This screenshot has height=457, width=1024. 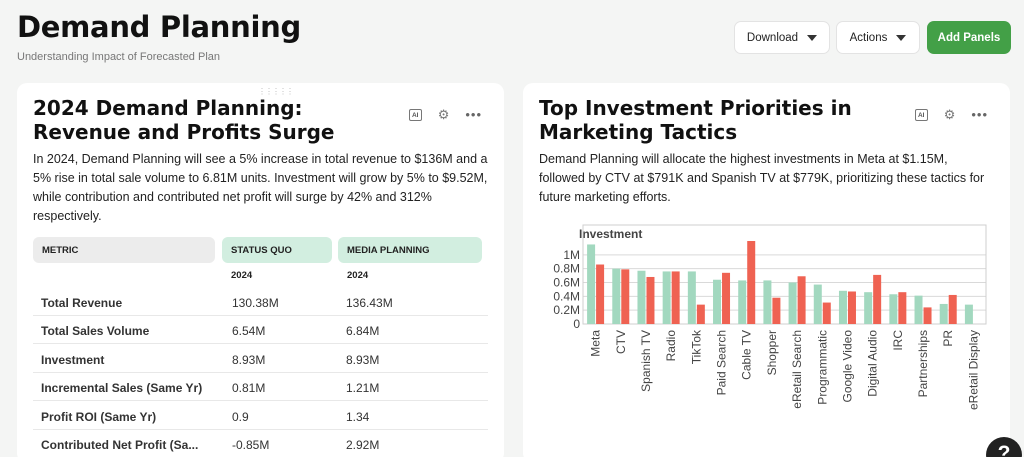 What do you see at coordinates (119, 57) in the screenshot?
I see `page-subtitle: Understanding Impact of Forecasted Plan` at bounding box center [119, 57].